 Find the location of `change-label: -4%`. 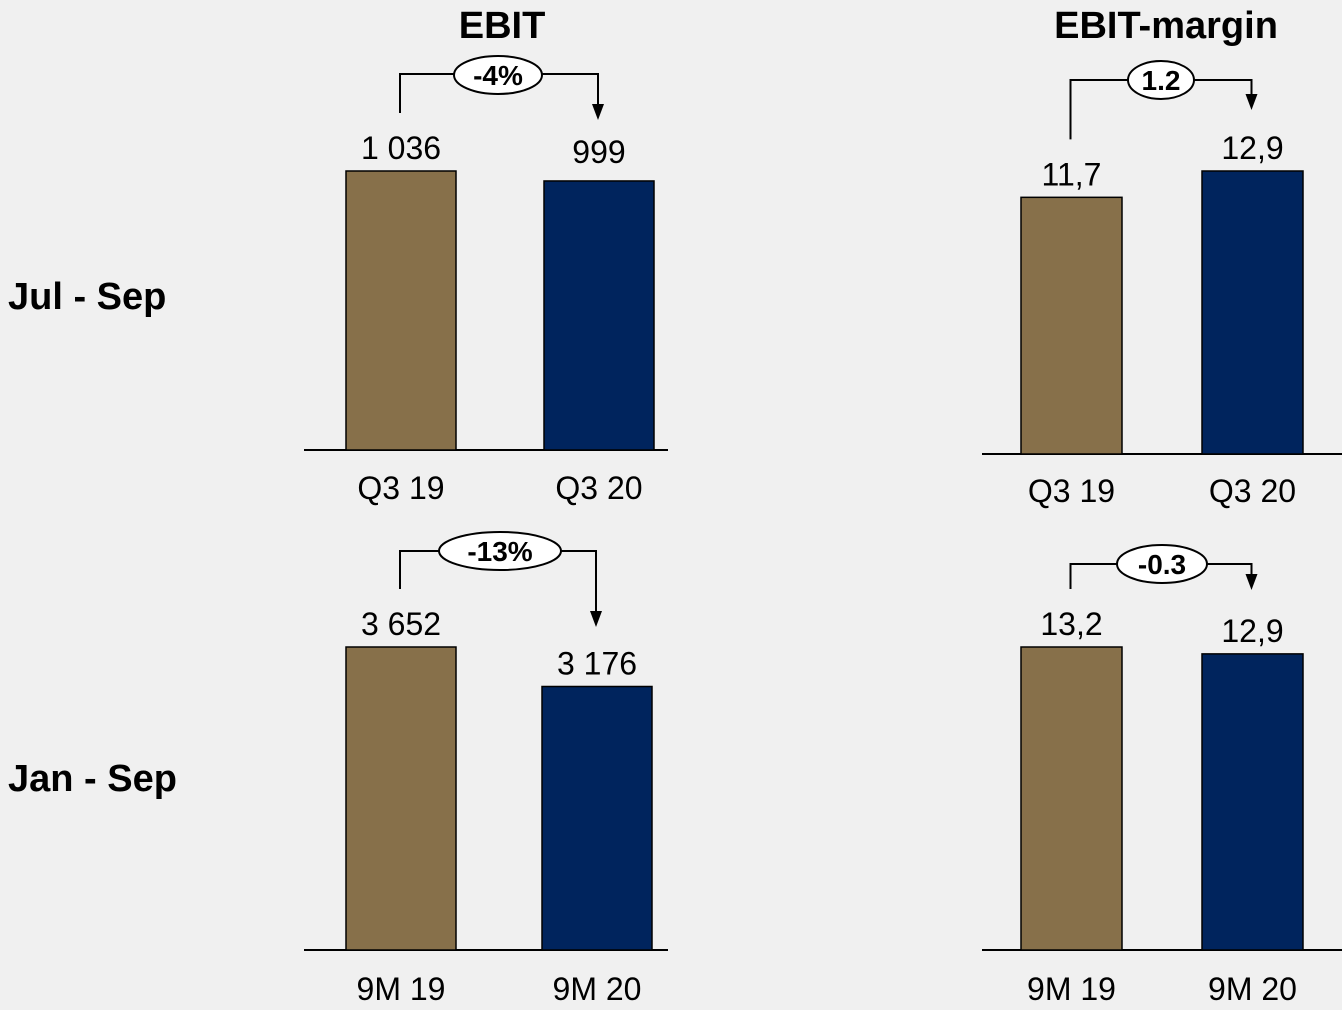

change-label: -4% is located at coordinates (498, 75).